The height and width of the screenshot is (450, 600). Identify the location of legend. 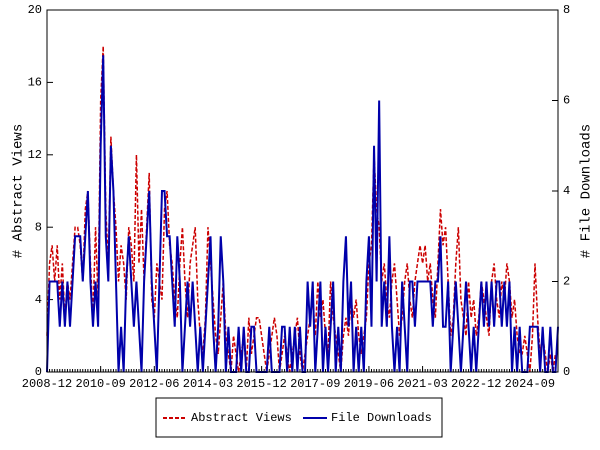
(299, 417).